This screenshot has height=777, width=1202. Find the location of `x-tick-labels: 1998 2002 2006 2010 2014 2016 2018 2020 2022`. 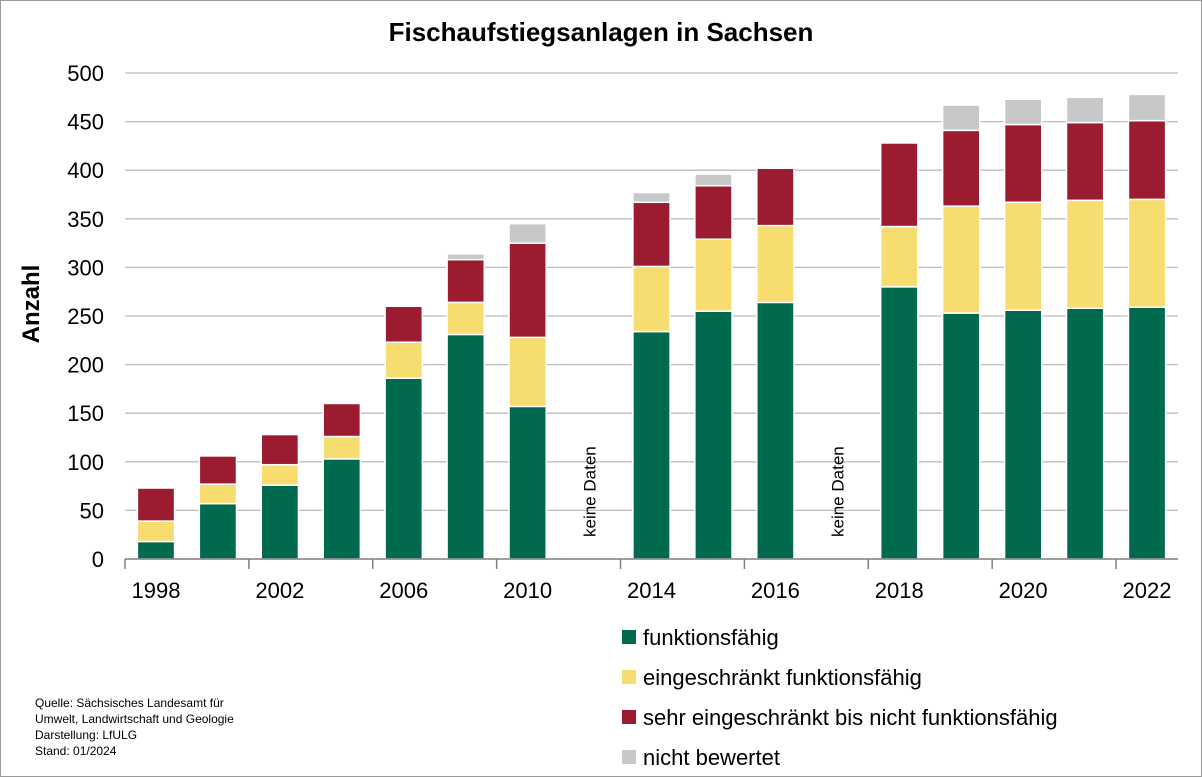

x-tick-labels: 1998 2002 2006 2010 2014 2016 2018 2020 2022 is located at coordinates (651, 590).